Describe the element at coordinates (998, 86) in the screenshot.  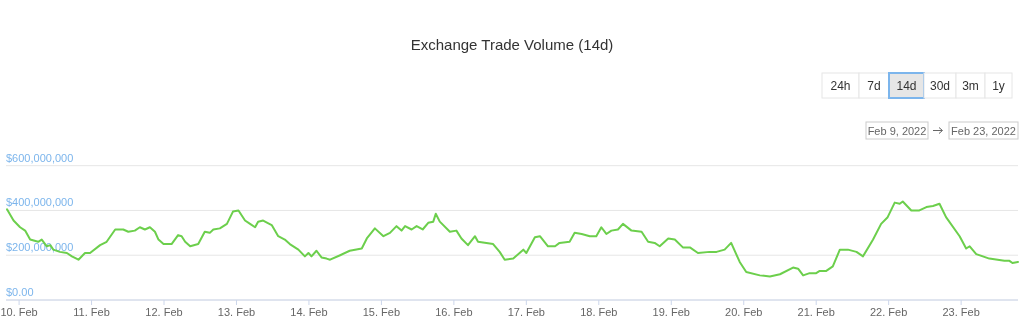
I see `text: 1y` at that location.